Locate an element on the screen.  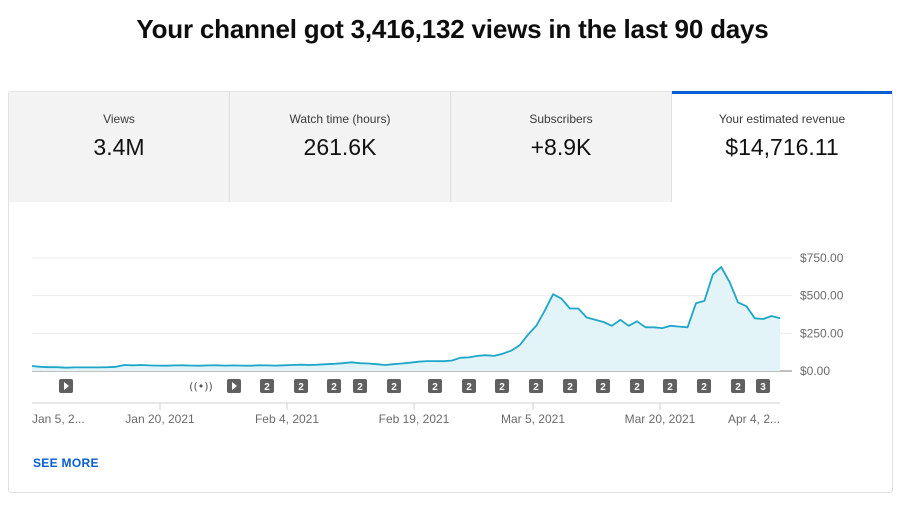
tab-watch-time: Watch time (hours) 261.6K is located at coordinates (340, 147).